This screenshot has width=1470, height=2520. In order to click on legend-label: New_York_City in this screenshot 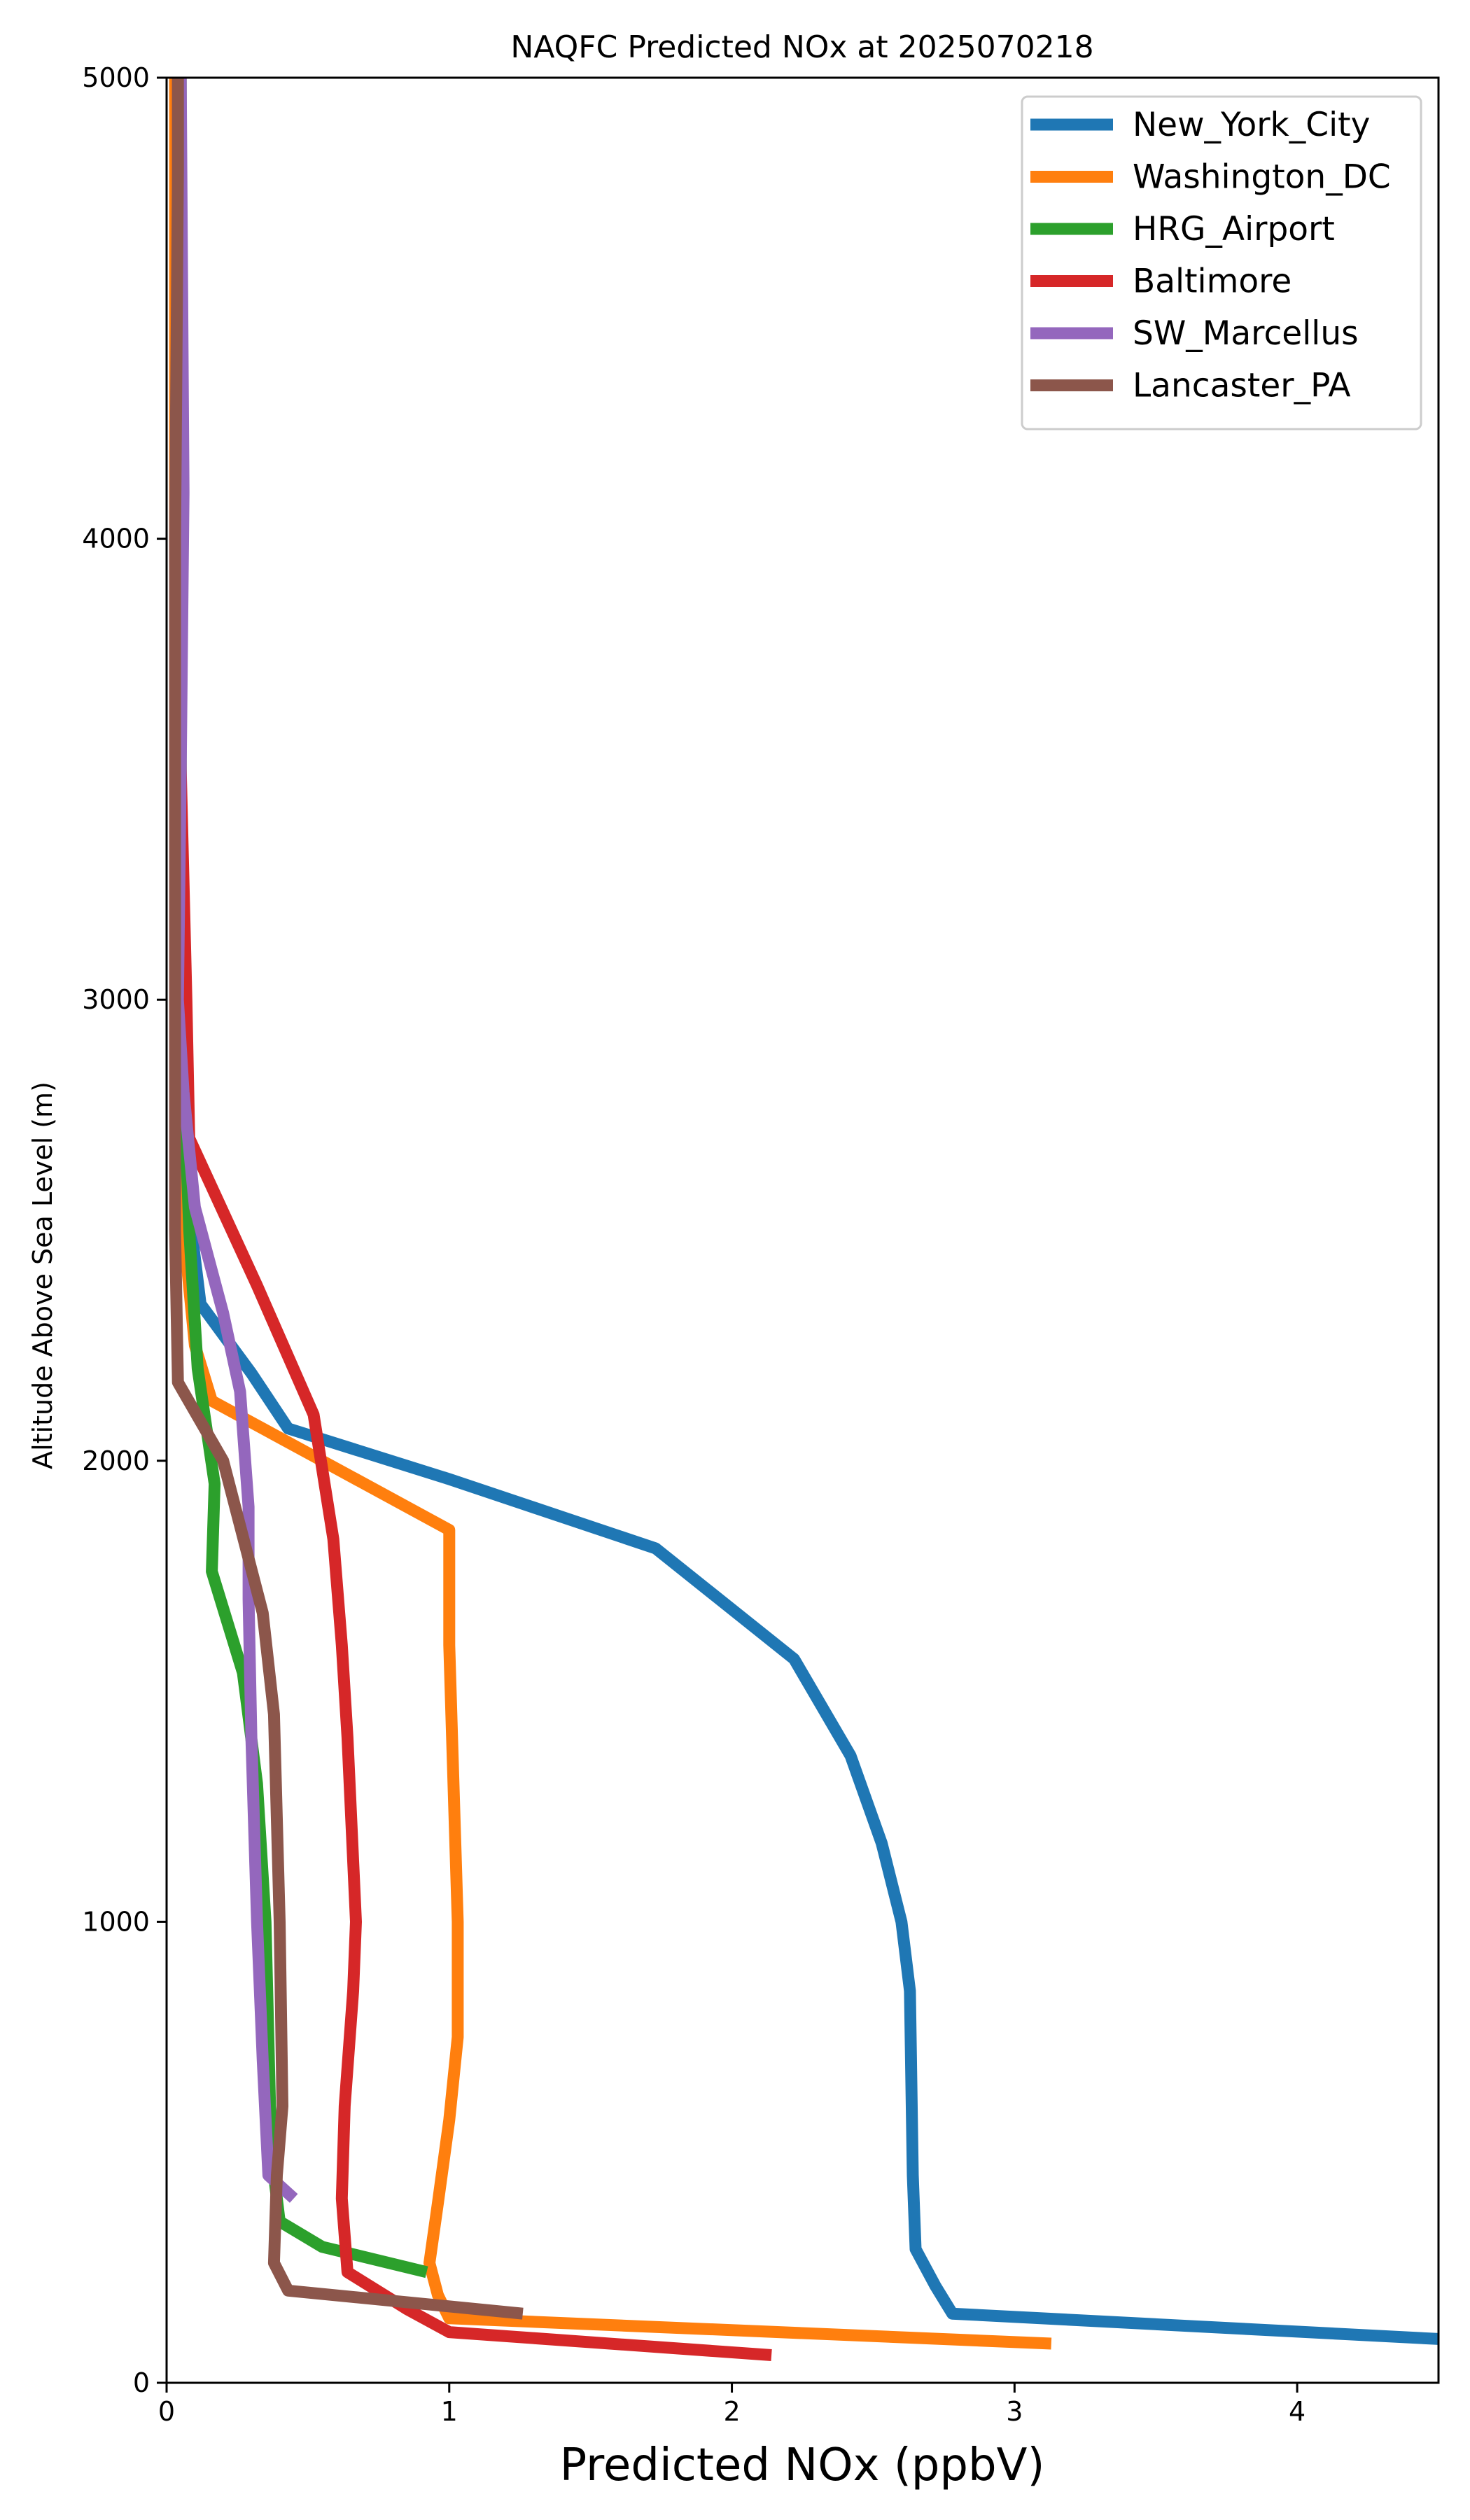, I will do `click(1251, 125)`.